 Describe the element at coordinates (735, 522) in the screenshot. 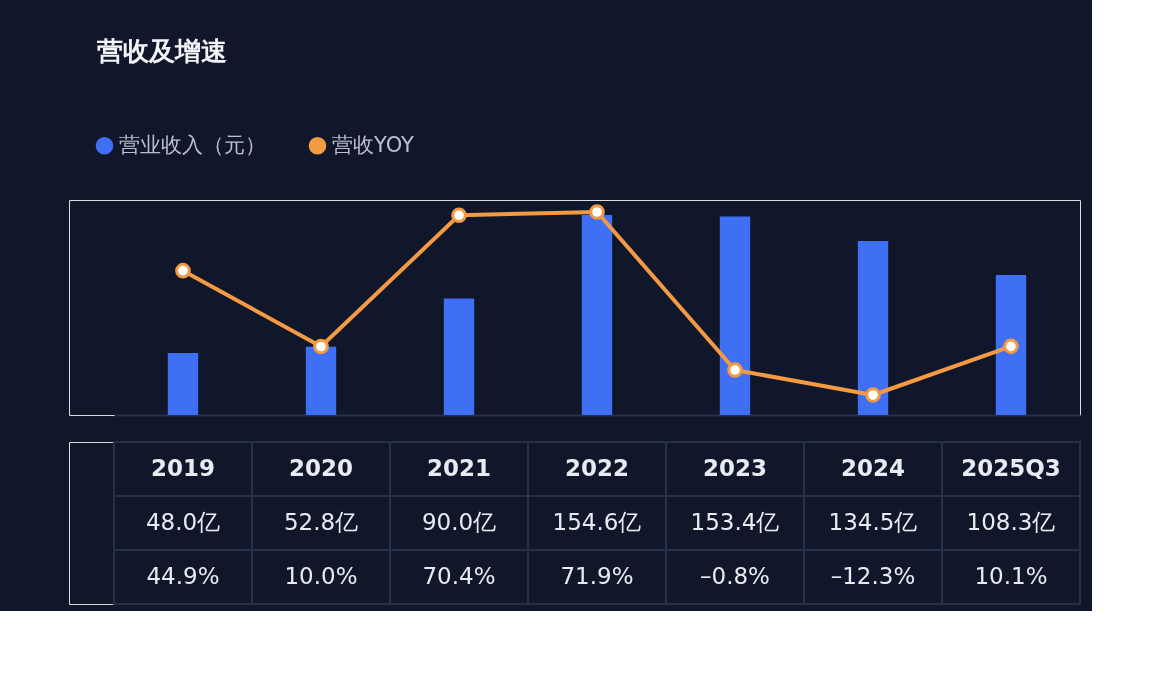

I see `data-label: 153.4亿` at that location.